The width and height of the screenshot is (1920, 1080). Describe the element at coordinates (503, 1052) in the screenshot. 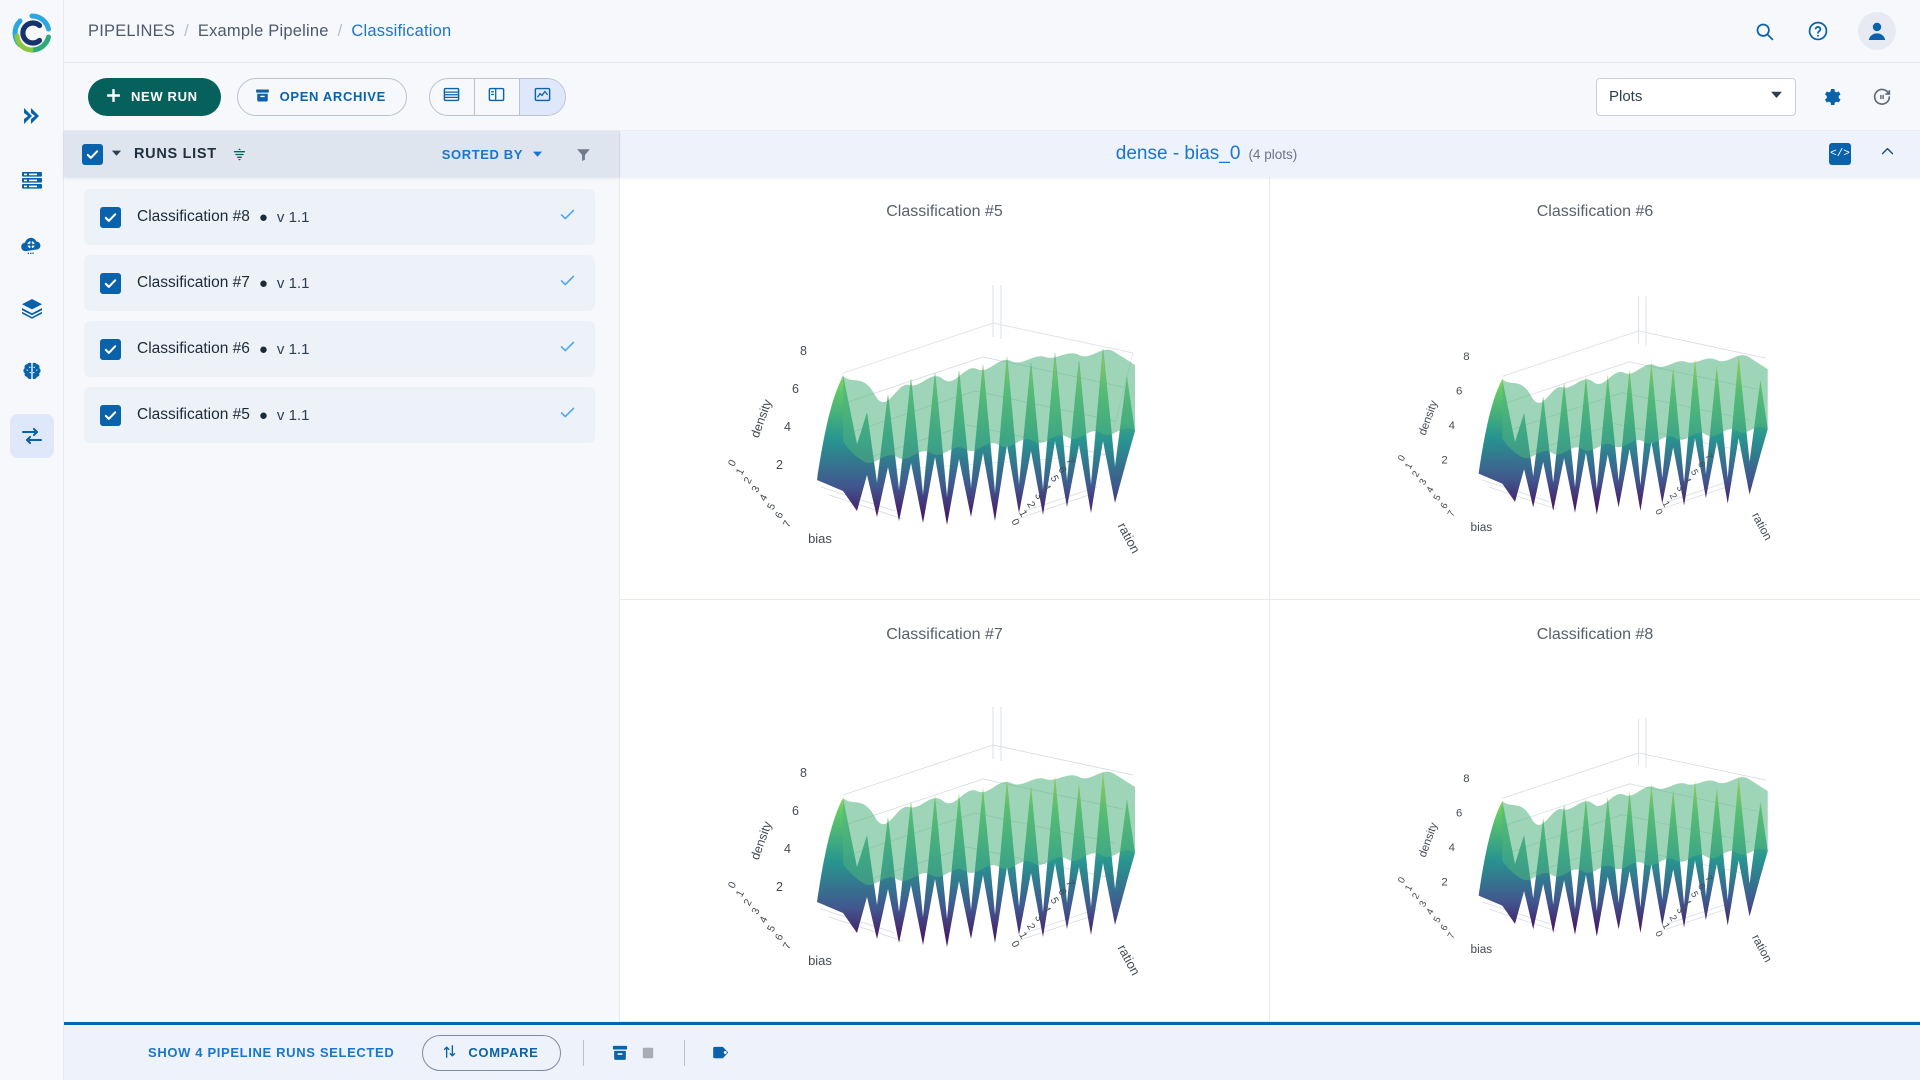

I see `compare-label: COMPARE` at that location.